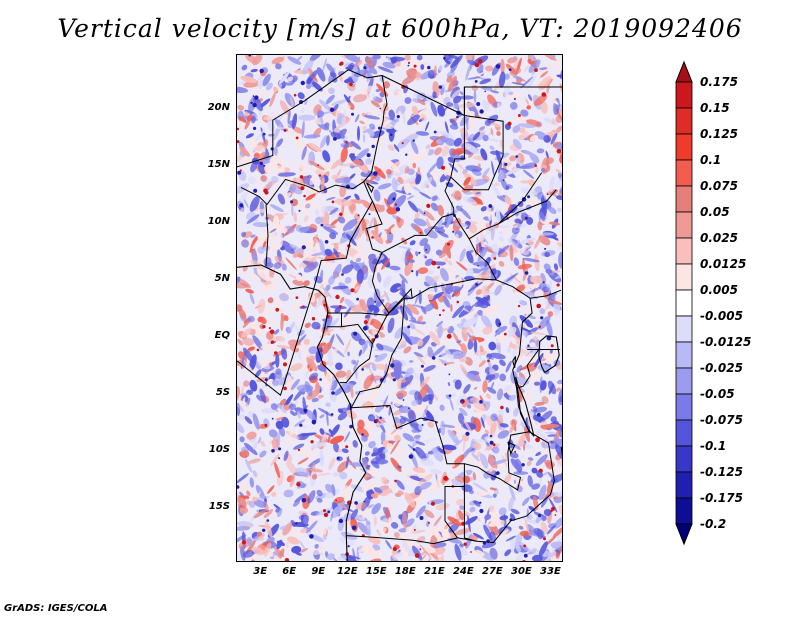 This screenshot has height=618, width=800. I want to click on lon-tick-label: 6E, so click(289, 571).